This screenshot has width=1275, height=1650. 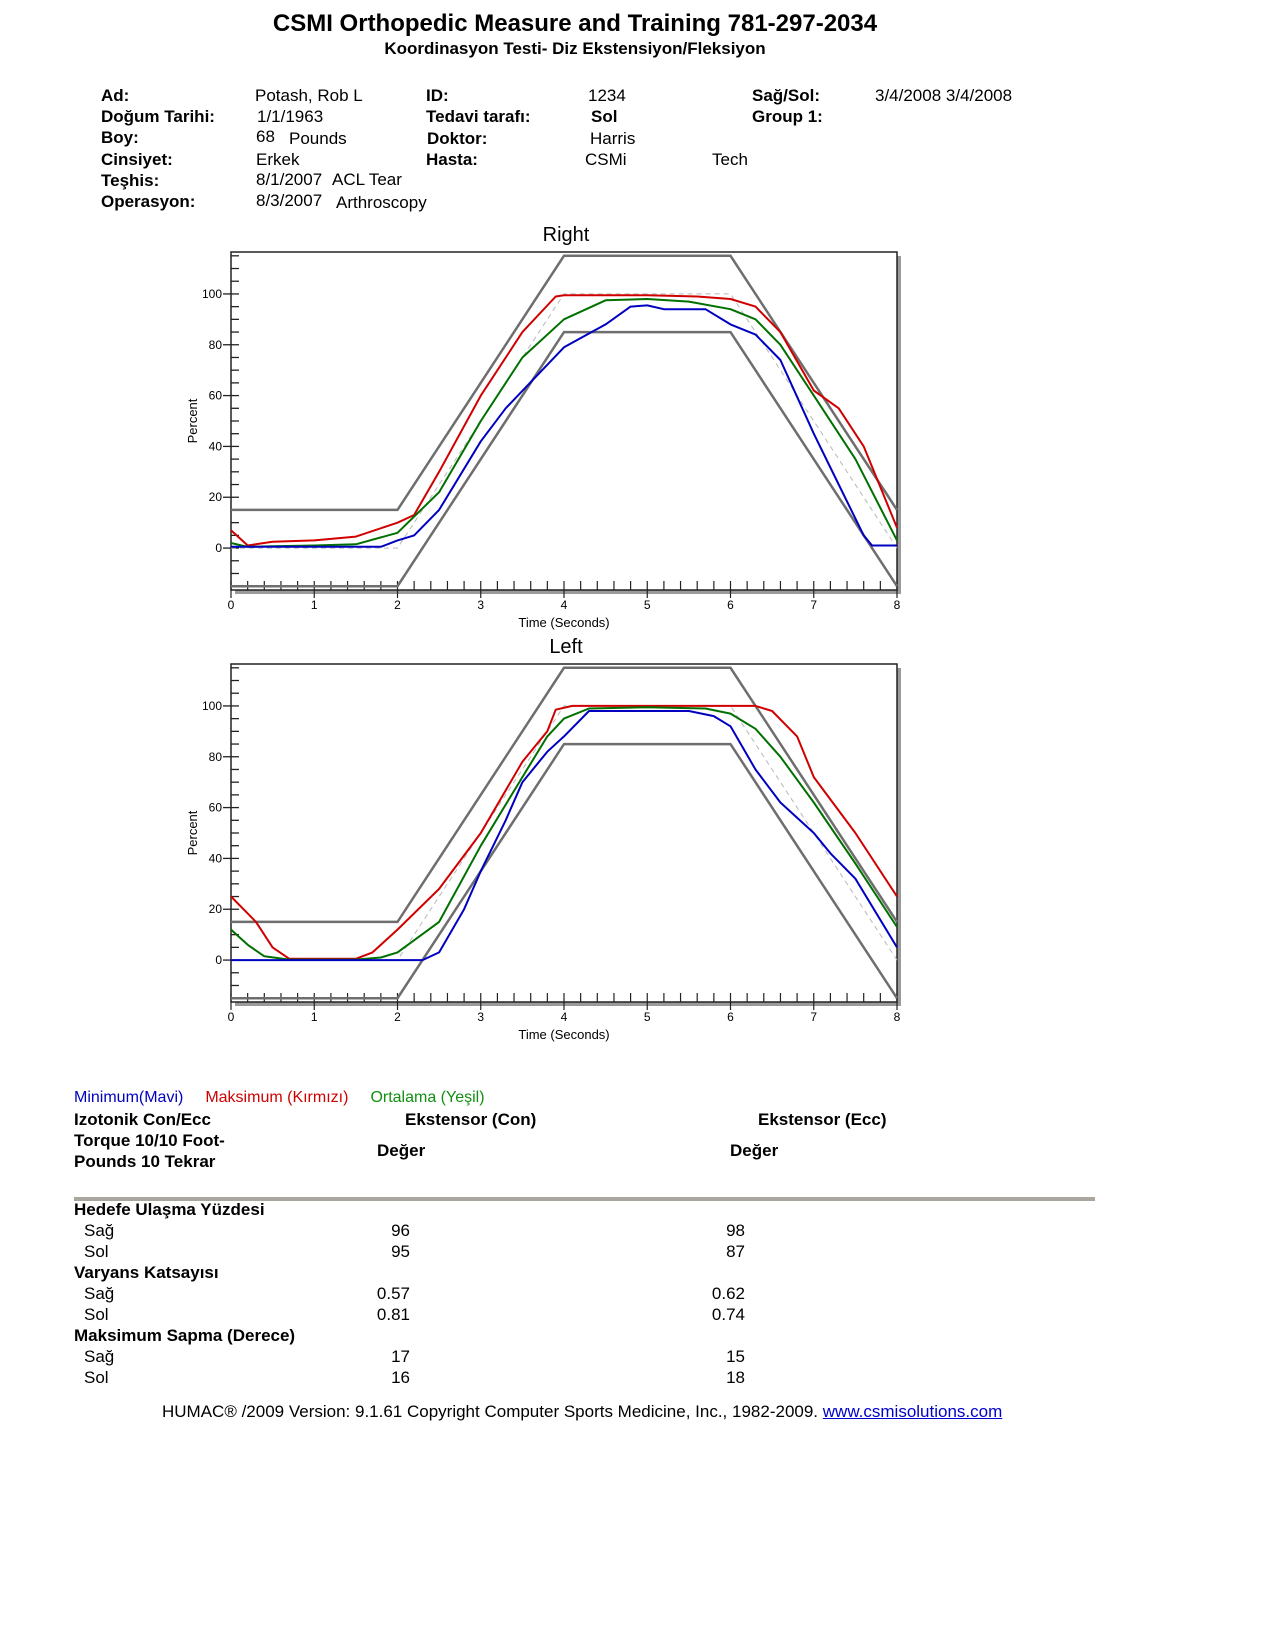 What do you see at coordinates (730, 1017) in the screenshot?
I see `x-tick-label: 6` at bounding box center [730, 1017].